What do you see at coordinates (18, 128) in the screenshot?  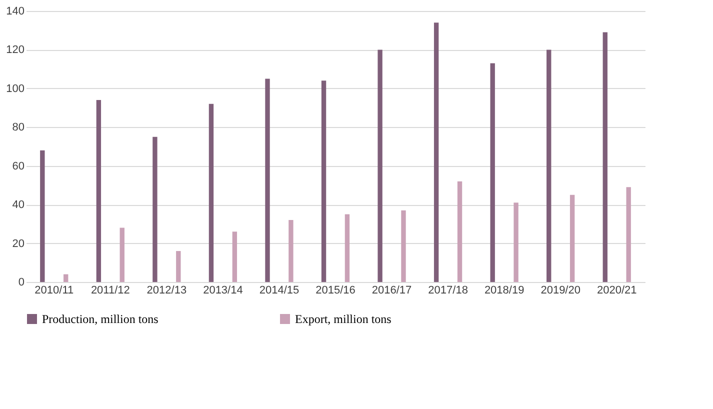 I see `y-tick-label: 80` at bounding box center [18, 128].